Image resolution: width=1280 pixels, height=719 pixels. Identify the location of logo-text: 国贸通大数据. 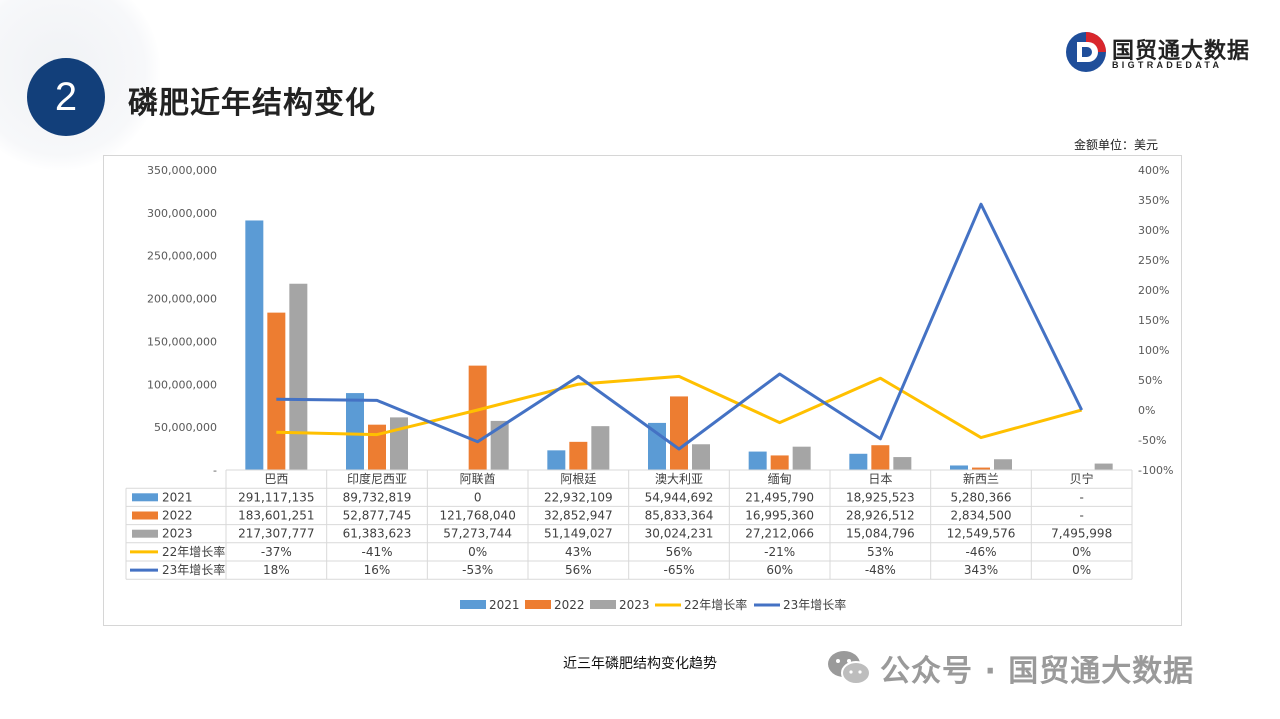
(1181, 51).